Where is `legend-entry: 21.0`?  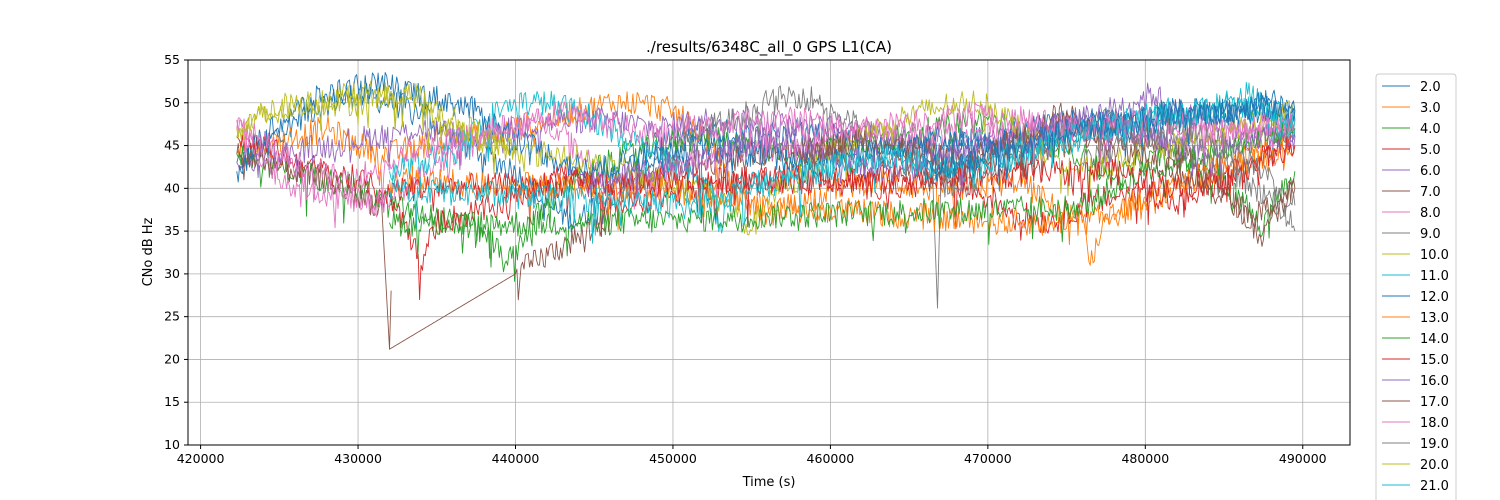 legend-entry: 21.0 is located at coordinates (1434, 486).